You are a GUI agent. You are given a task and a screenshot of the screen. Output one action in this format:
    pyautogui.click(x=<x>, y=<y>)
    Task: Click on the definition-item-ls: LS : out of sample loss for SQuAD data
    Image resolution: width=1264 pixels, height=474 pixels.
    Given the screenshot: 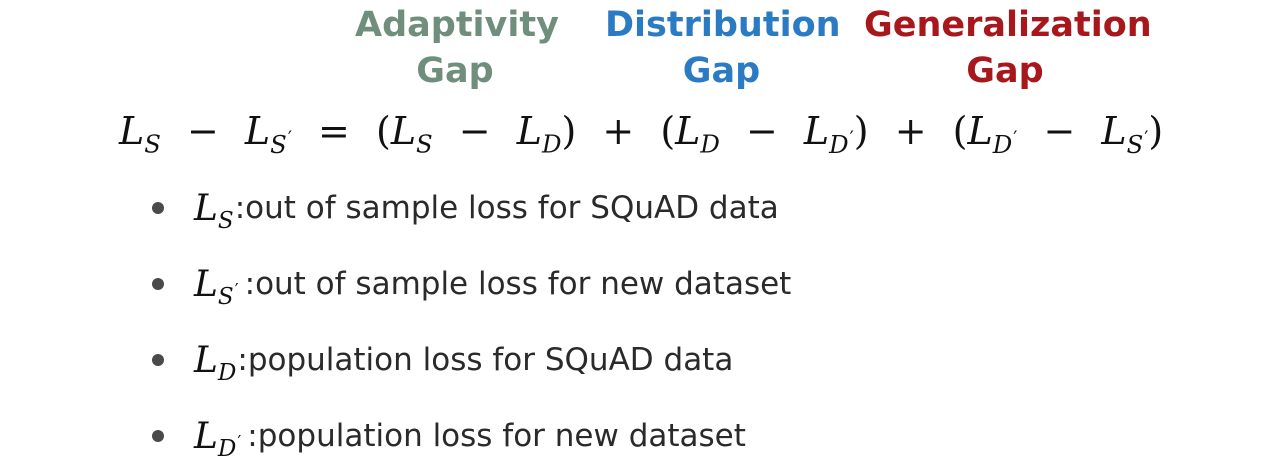 What is the action you would take?
    pyautogui.click(x=469, y=208)
    